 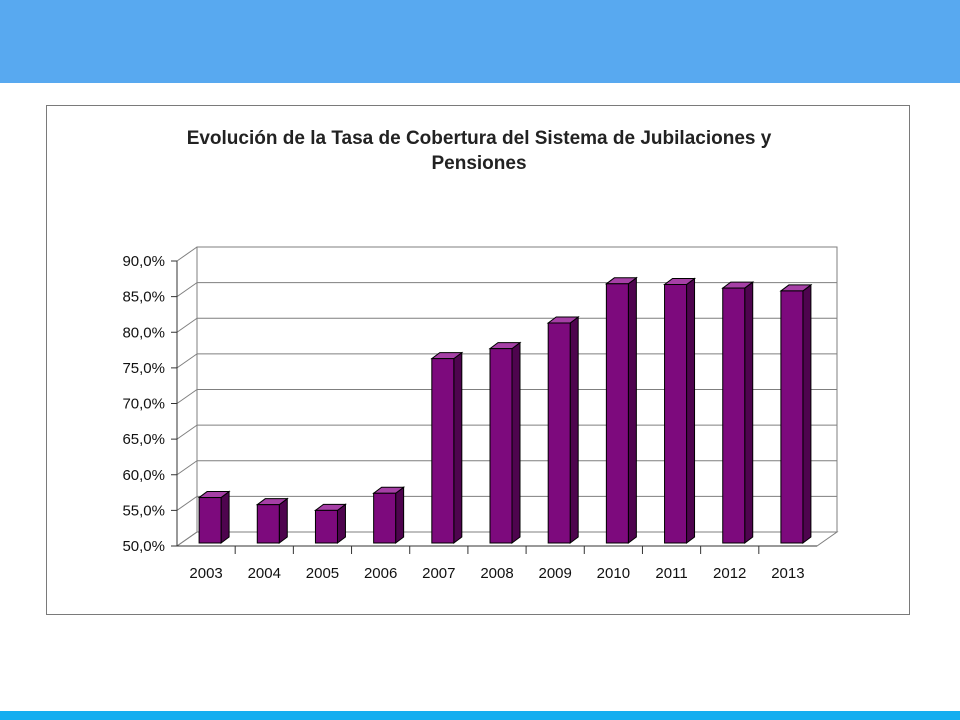 What do you see at coordinates (143, 368) in the screenshot?
I see `y-tick-label: 75,0%` at bounding box center [143, 368].